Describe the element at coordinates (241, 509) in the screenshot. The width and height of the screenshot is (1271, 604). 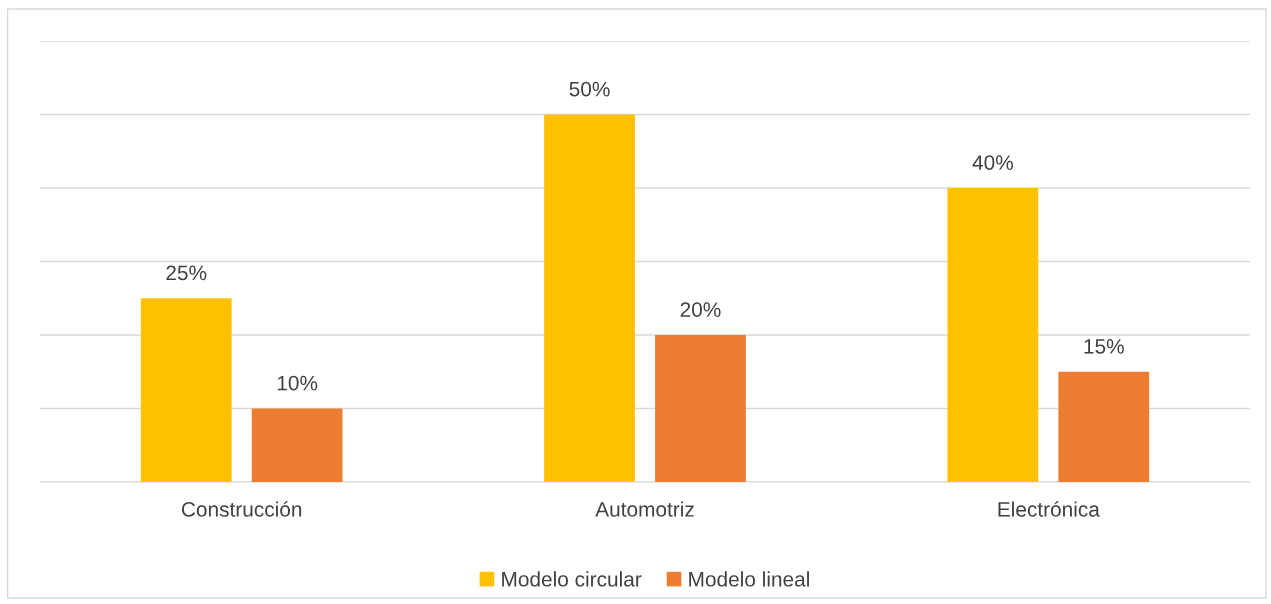
I see `x-tick-label: Construcción` at that location.